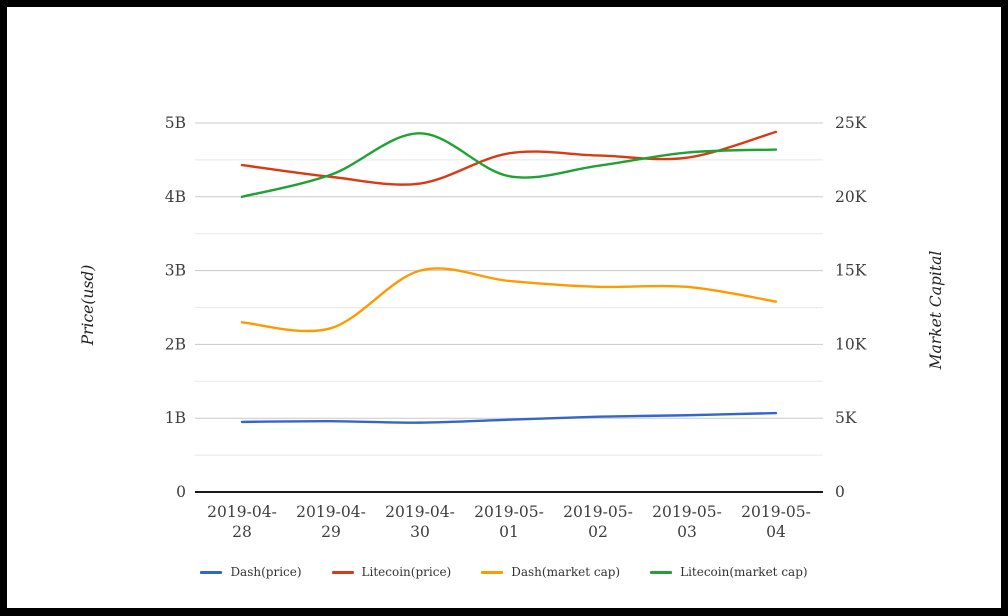  I want to click on legend-label: Litecoin(market cap), so click(744, 572).